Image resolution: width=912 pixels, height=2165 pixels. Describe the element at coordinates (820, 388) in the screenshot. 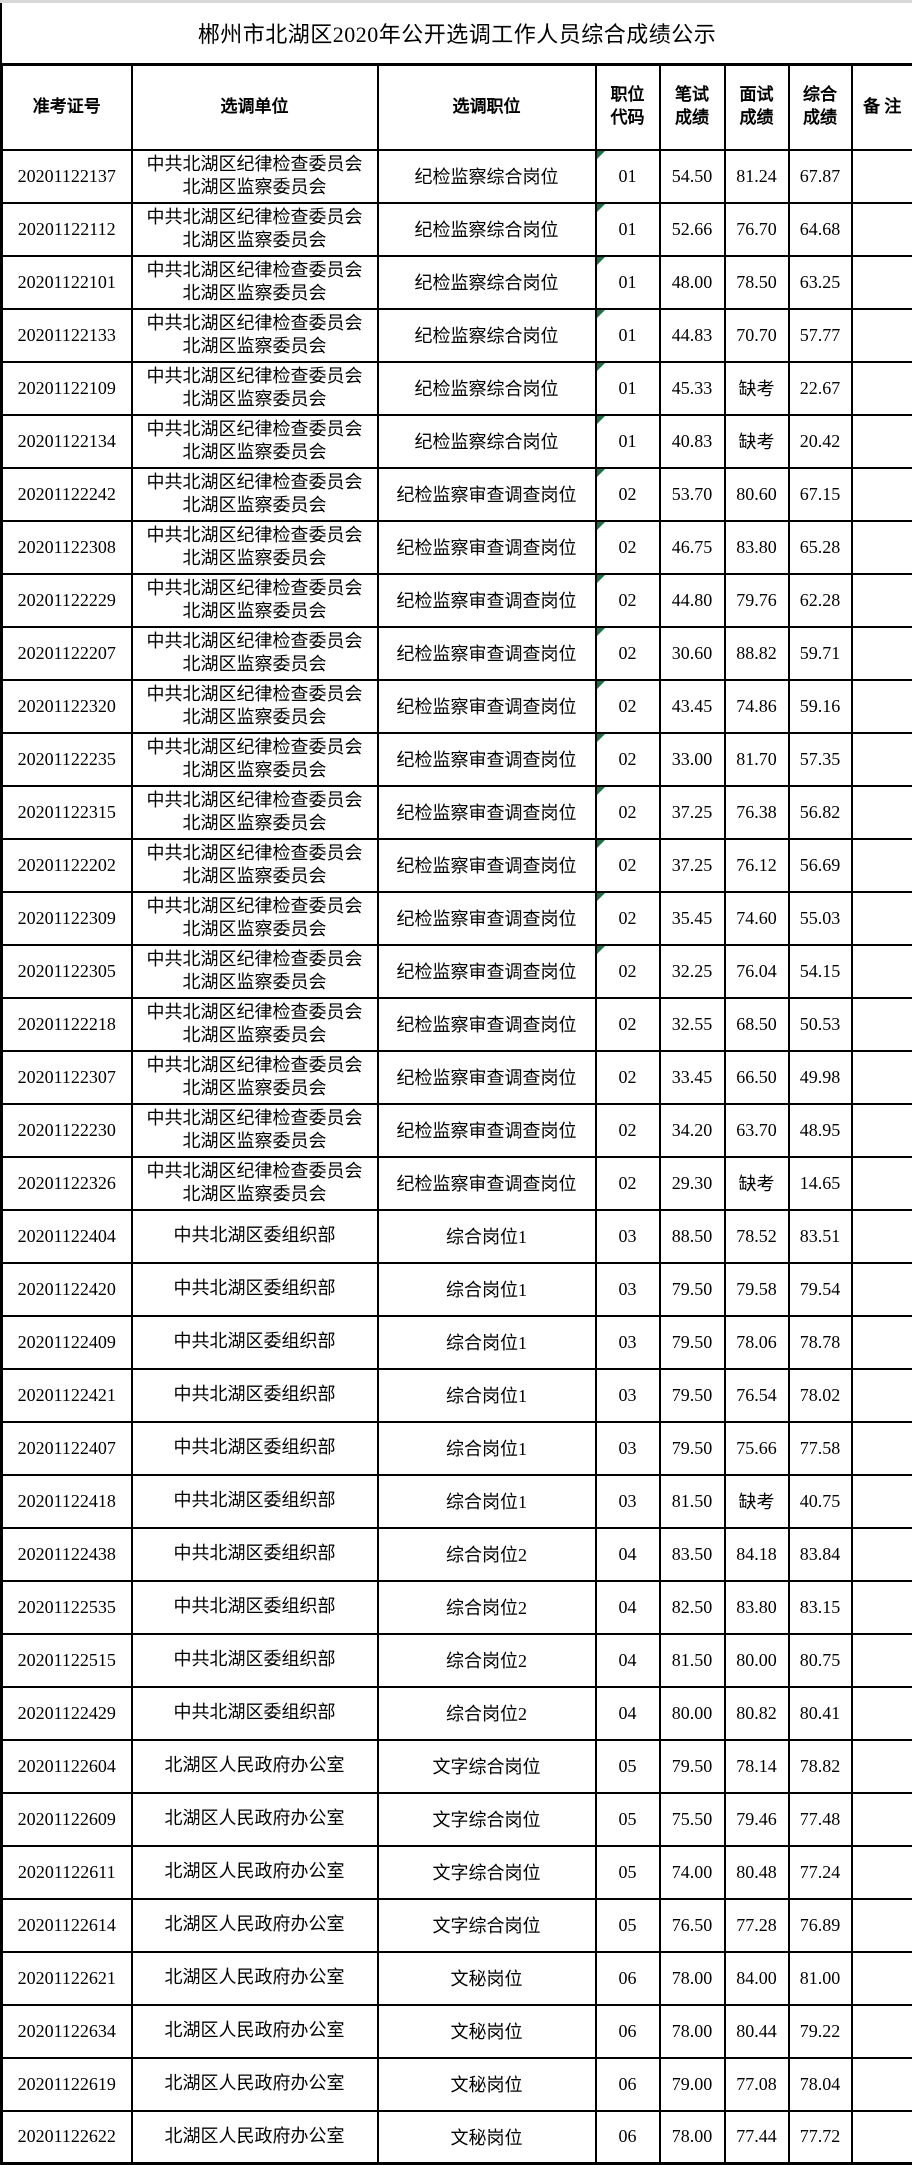

I see `cell-overall-score: 22.67` at that location.